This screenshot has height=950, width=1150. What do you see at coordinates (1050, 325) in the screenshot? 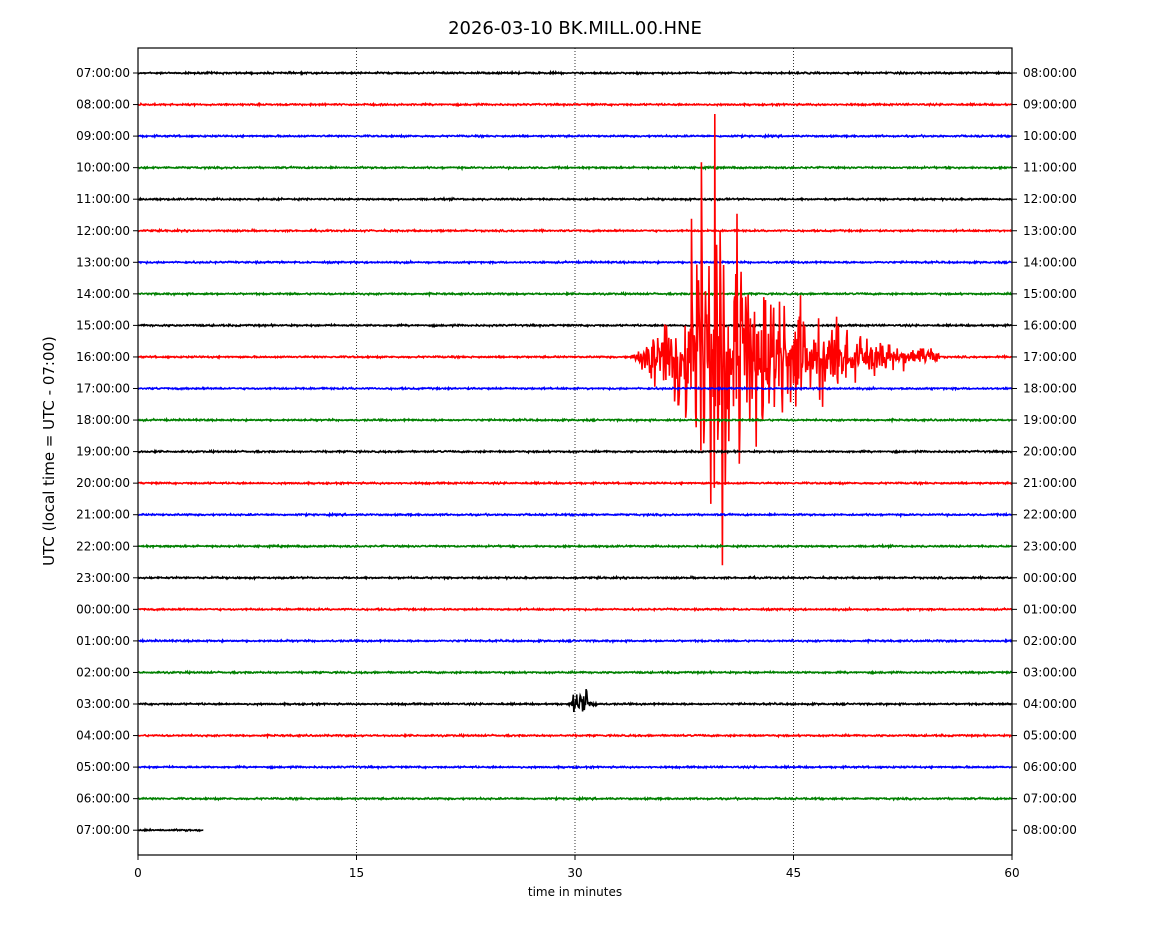
I see `right-tick-label: 16:00:00` at bounding box center [1050, 325].